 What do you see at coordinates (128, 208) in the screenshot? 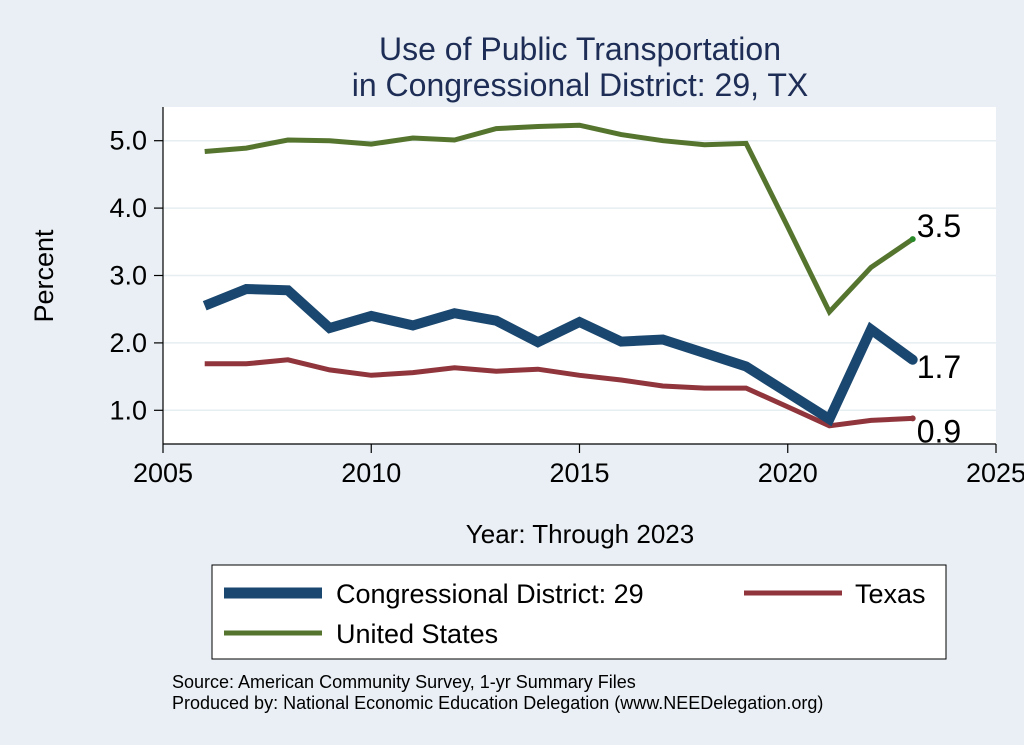
I see `y-tick-label: 4.0` at bounding box center [128, 208].